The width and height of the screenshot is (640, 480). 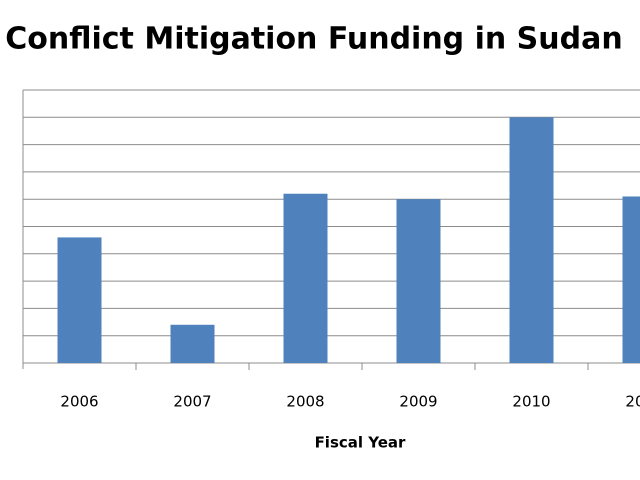 What do you see at coordinates (632, 402) in the screenshot?
I see `x-tick-label: 2011` at bounding box center [632, 402].